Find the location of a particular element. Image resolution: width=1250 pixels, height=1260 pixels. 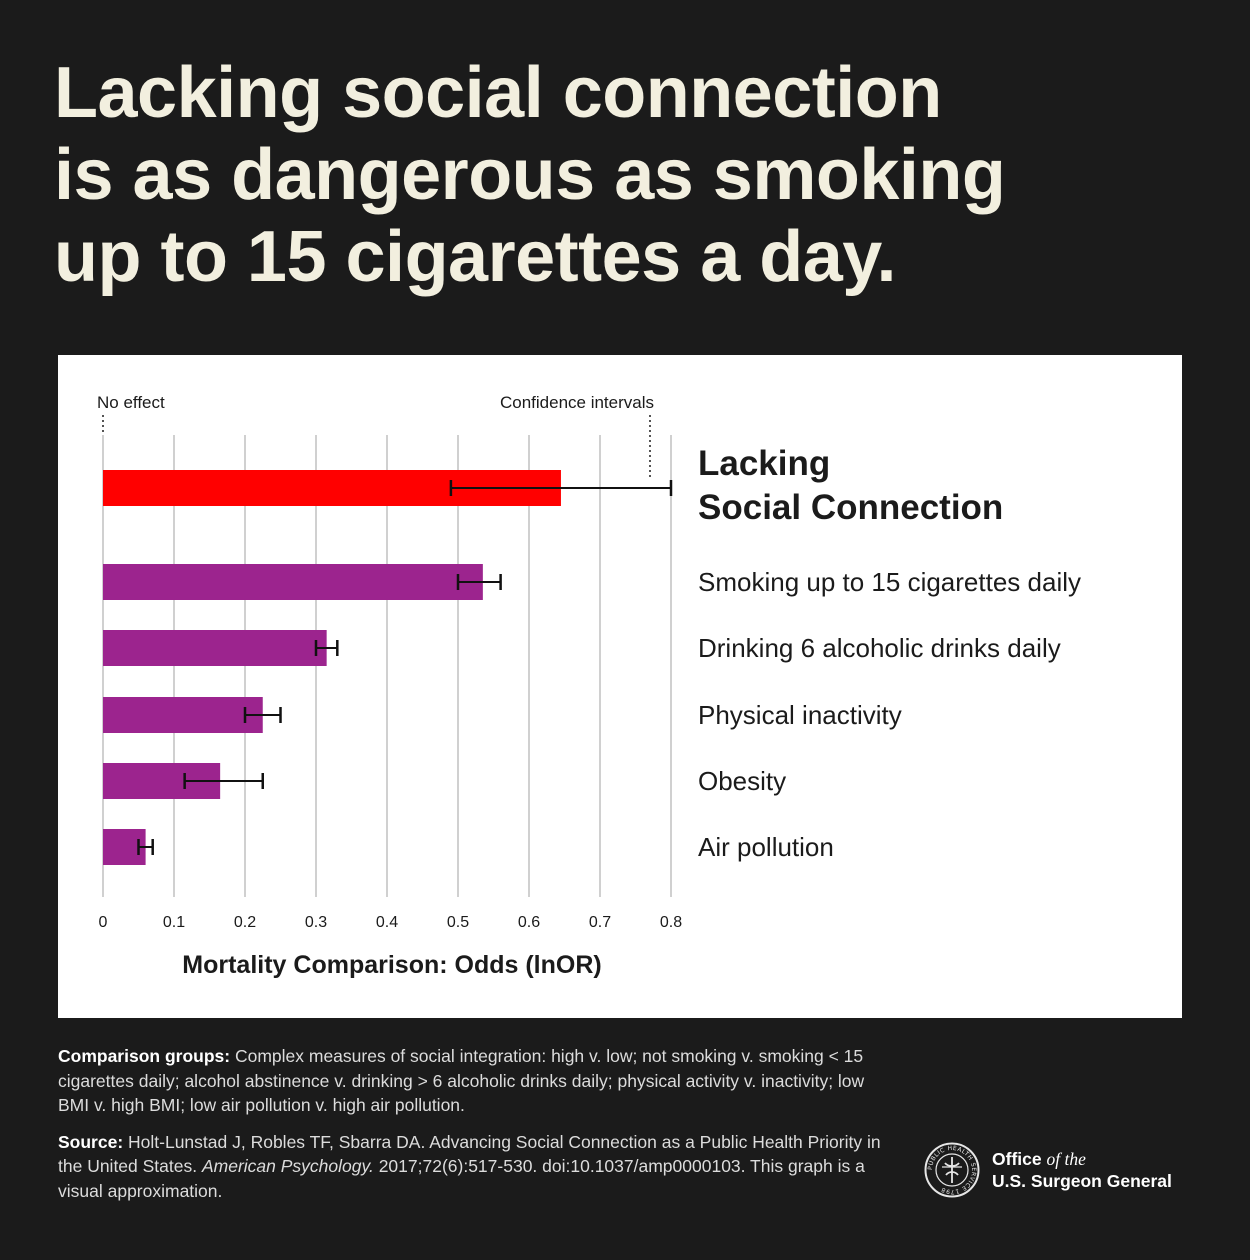

category-label: Air pollution is located at coordinates (766, 847).